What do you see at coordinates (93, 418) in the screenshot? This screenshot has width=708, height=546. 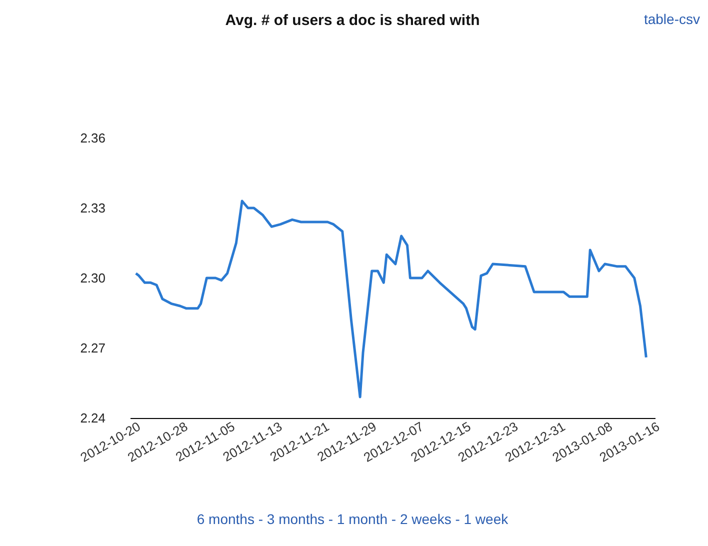 I see `y-tick-label: 2.24` at bounding box center [93, 418].